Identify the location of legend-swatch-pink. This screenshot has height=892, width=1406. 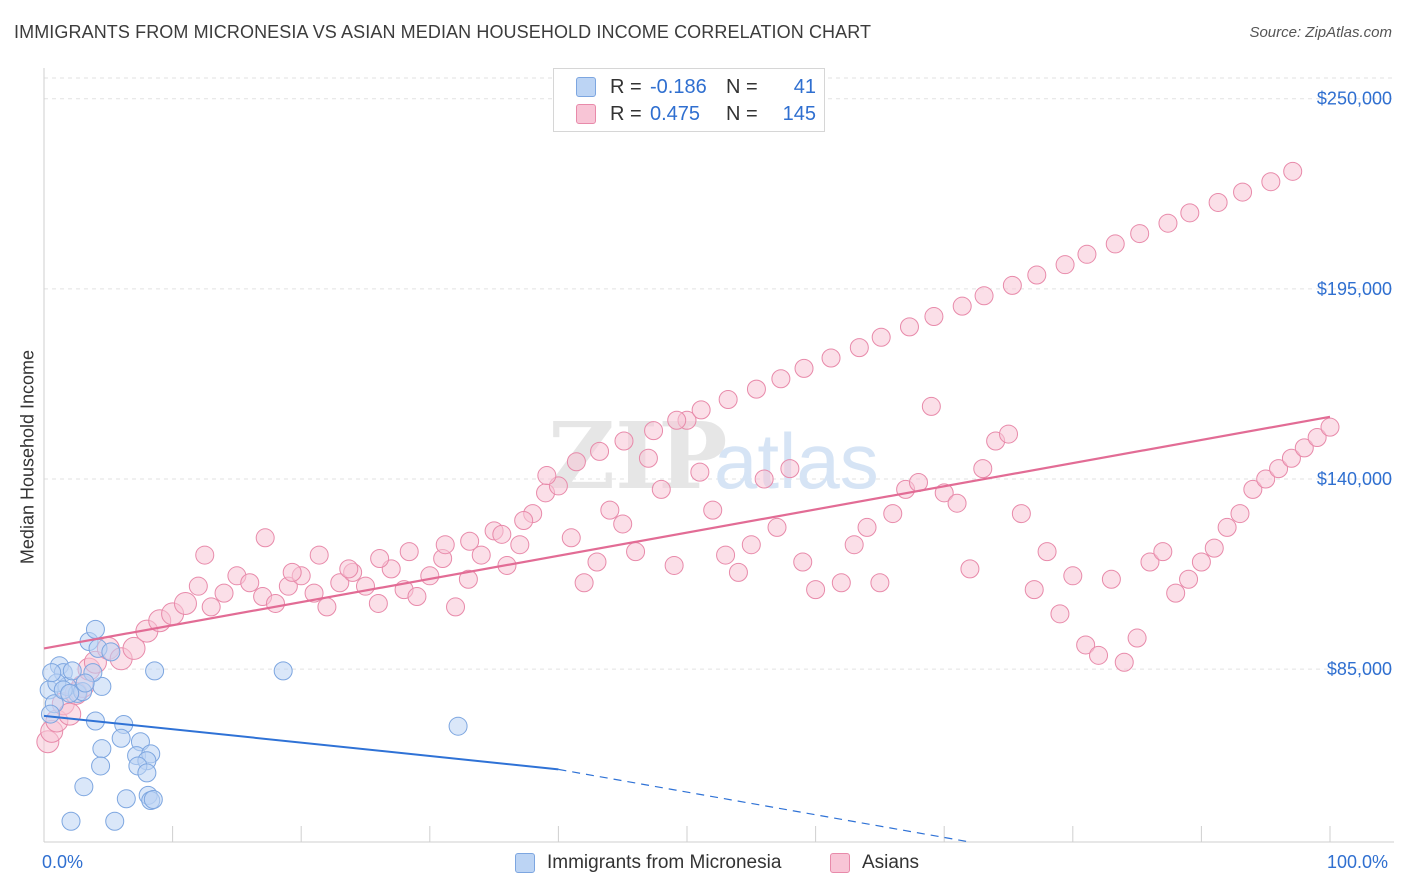
(586, 114).